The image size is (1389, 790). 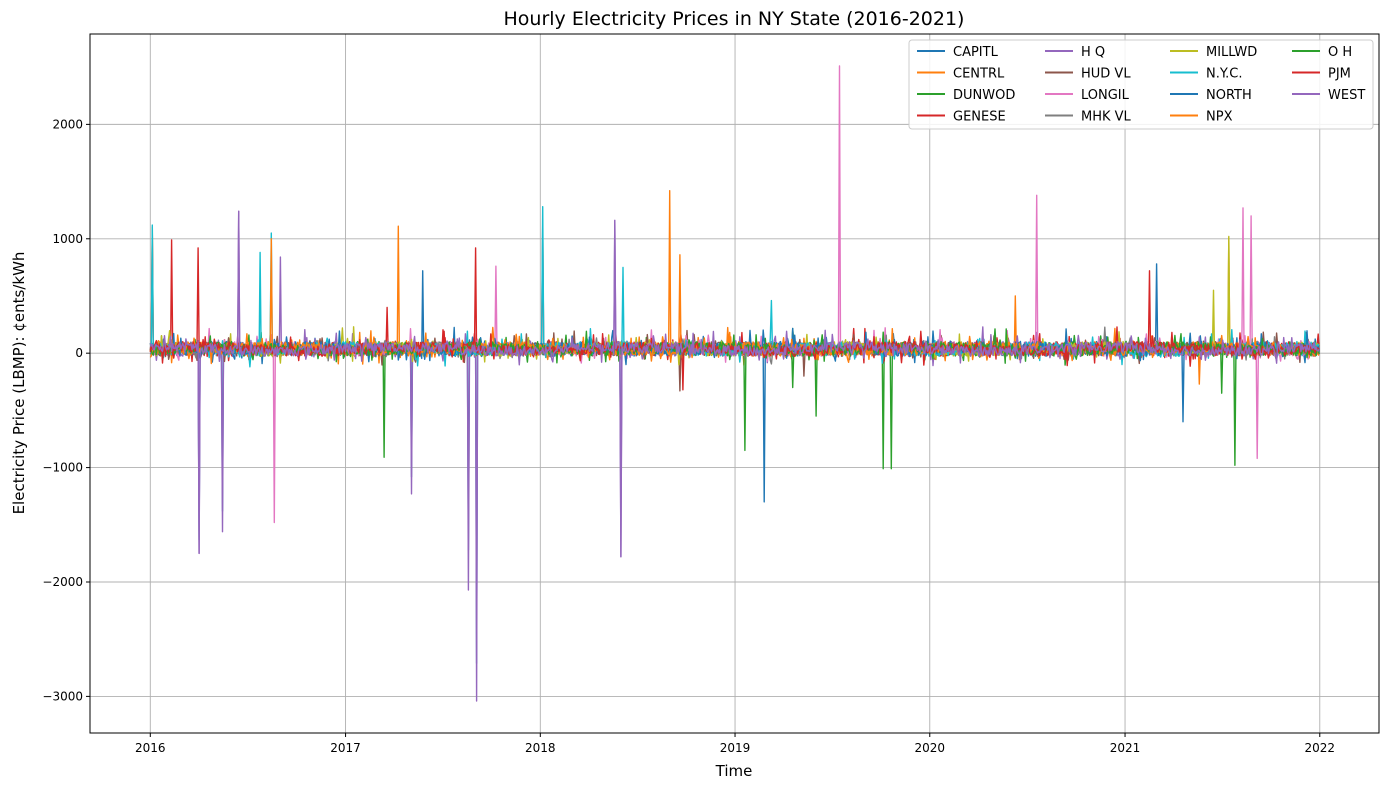 What do you see at coordinates (66, 410) in the screenshot?
I see `y-axis: 2000 1000 0 −1000 −2000 −3000` at bounding box center [66, 410].